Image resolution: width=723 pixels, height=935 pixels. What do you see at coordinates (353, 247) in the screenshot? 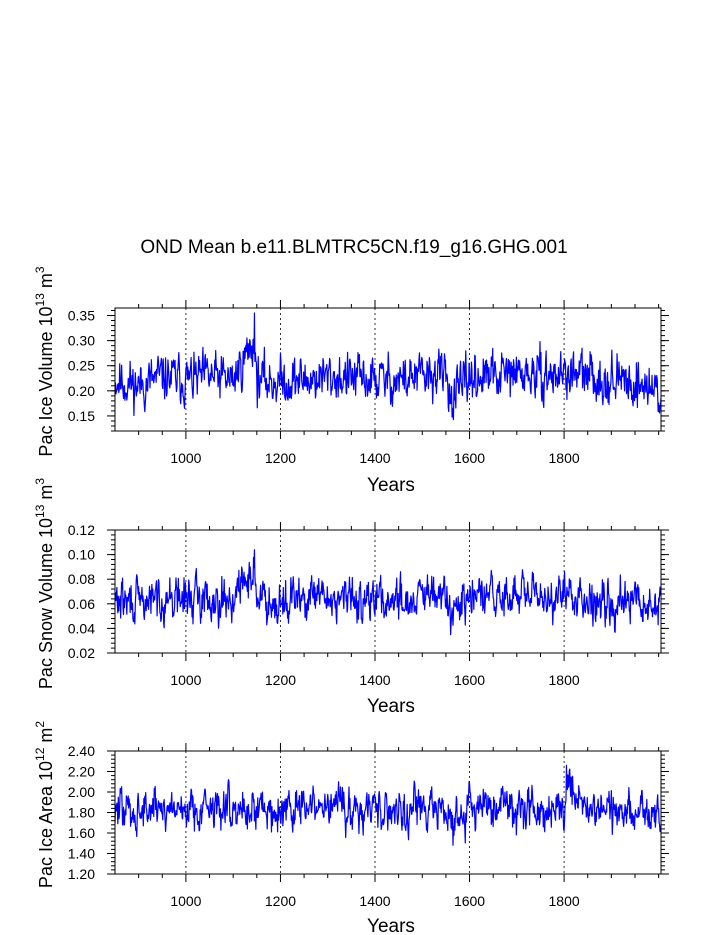
I see `chart-title: OND Mean b.e11.BLMTRC5CN.f19_g16.GHG.001` at bounding box center [353, 247].